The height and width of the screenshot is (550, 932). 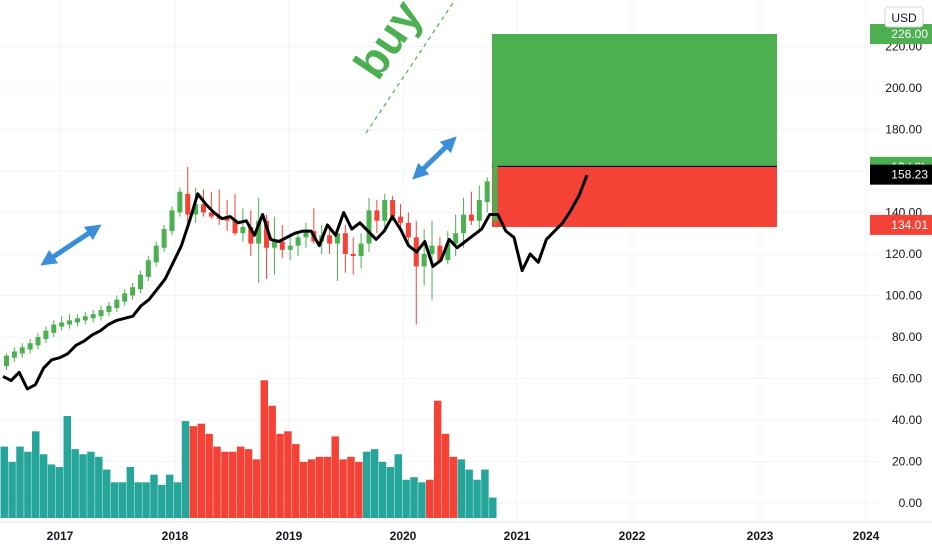 I want to click on y-tick-label: 100.00, so click(x=903, y=295).